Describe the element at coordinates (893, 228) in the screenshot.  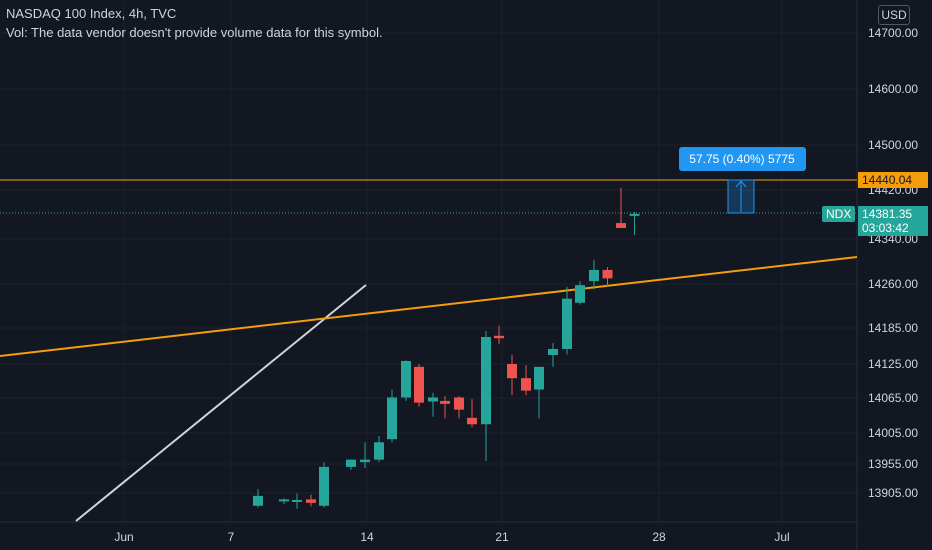
I see `bar-countdown: 03:03:42` at that location.